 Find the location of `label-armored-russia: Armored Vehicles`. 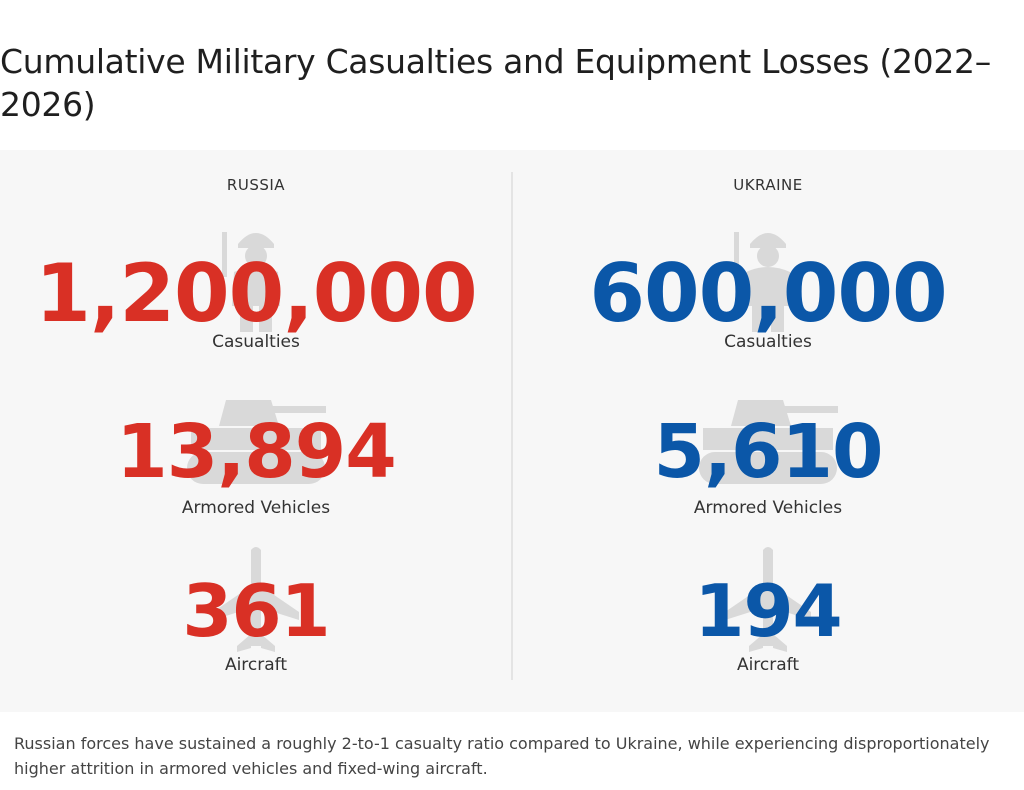

label-armored-russia: Armored Vehicles is located at coordinates (256, 508).